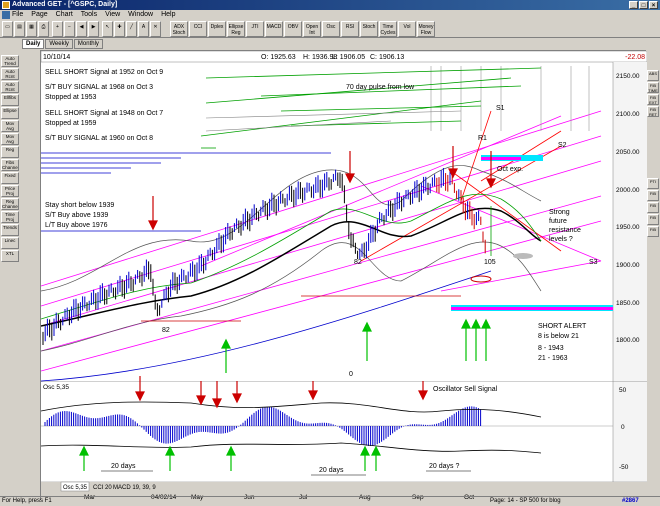  Describe the element at coordinates (75, 488) in the screenshot. I see `bottom-tab-osc: Osc 5,35` at that location.